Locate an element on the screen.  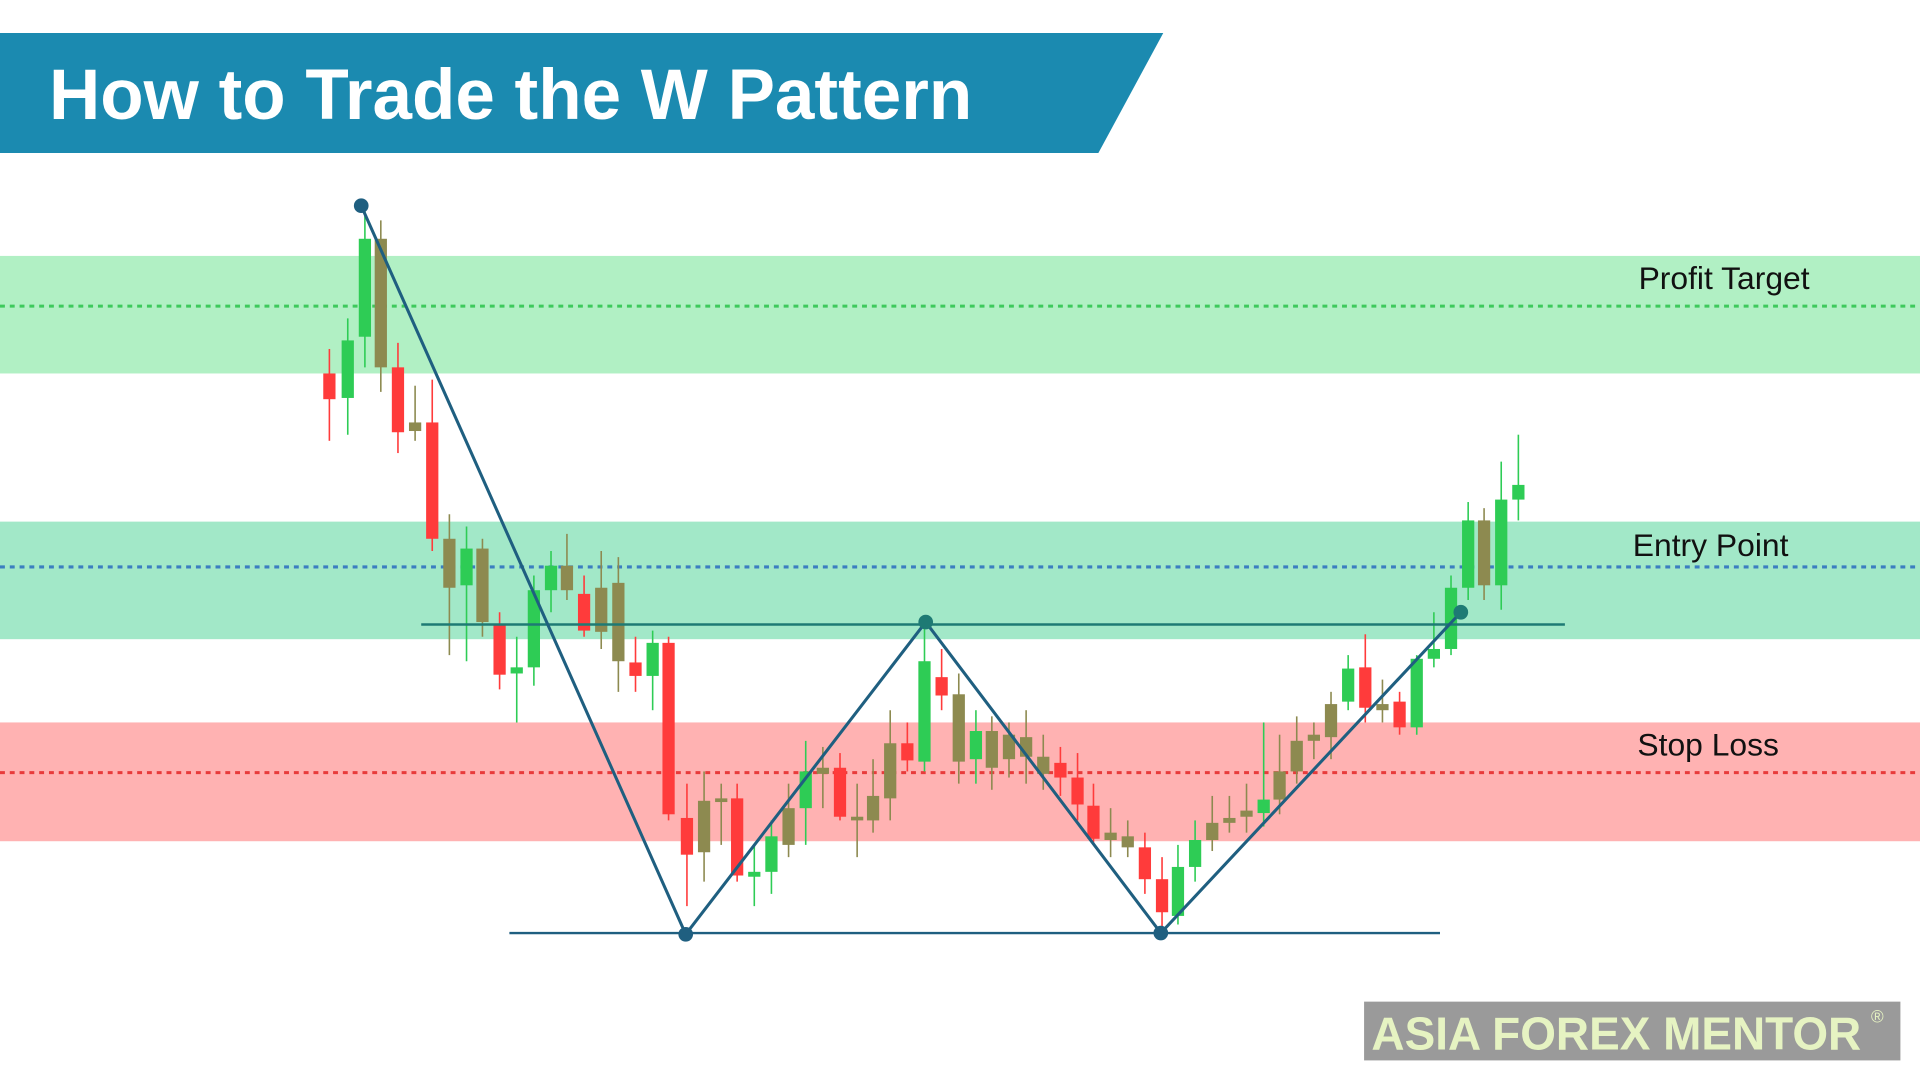
logo-text: ASIA FOREX MENTOR is located at coordinates (1616, 1033).